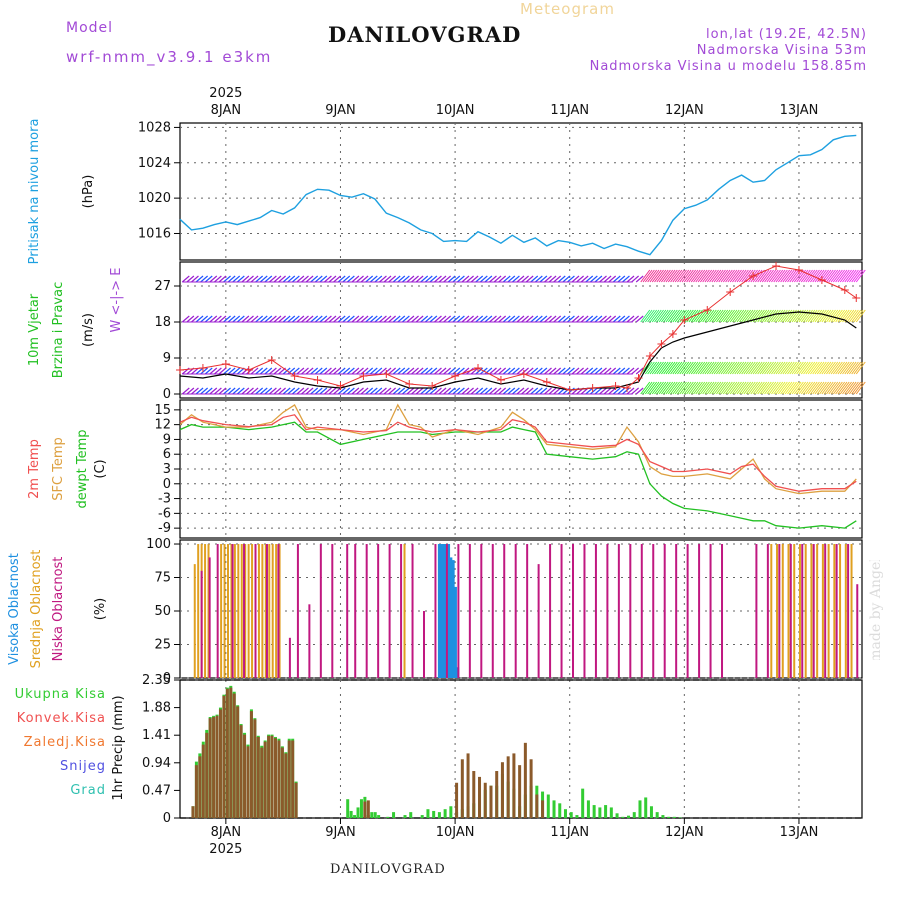  I want to click on lonlat-label: lon,lat (19.2E, 42.5N), so click(786, 34).